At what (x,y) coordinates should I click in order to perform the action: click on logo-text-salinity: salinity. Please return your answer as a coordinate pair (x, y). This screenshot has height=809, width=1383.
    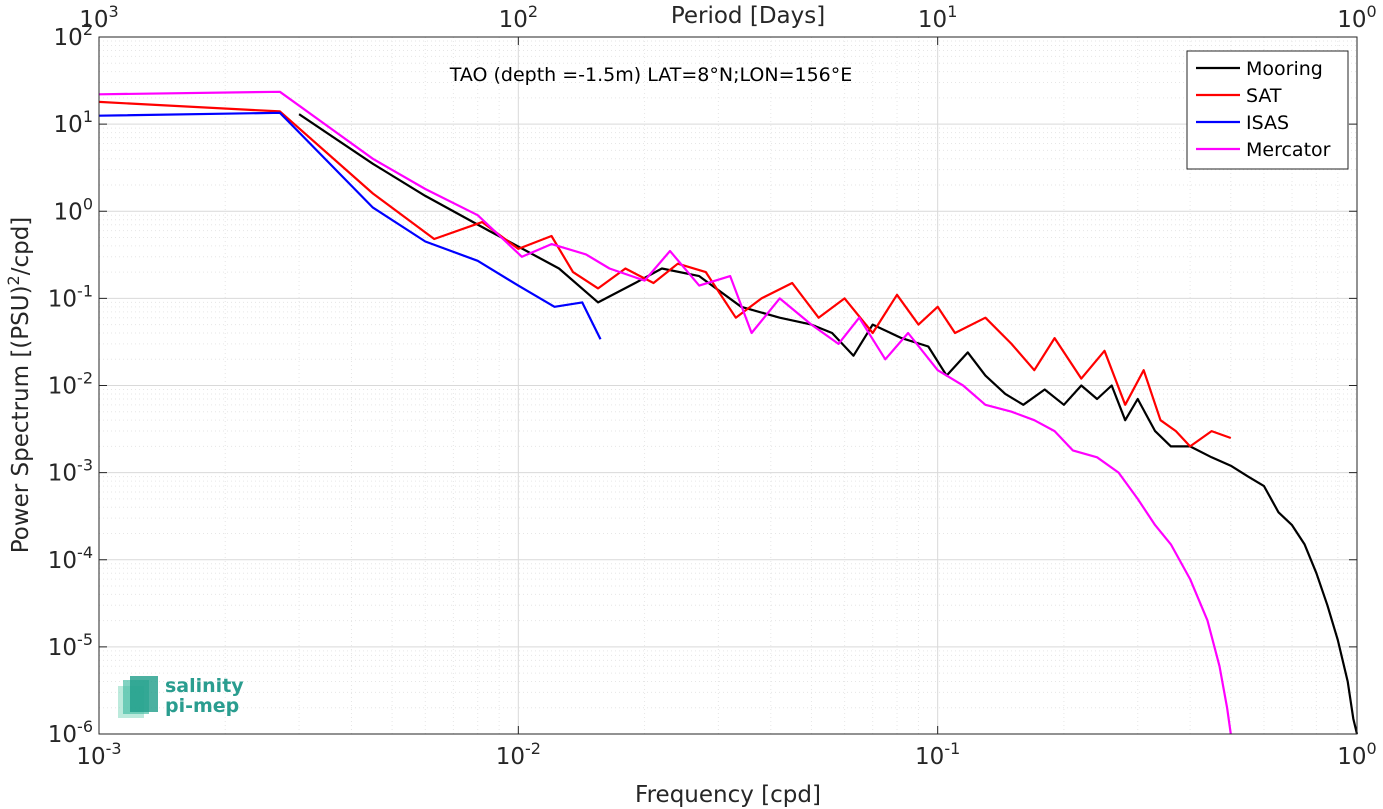
    Looking at the image, I should click on (204, 686).